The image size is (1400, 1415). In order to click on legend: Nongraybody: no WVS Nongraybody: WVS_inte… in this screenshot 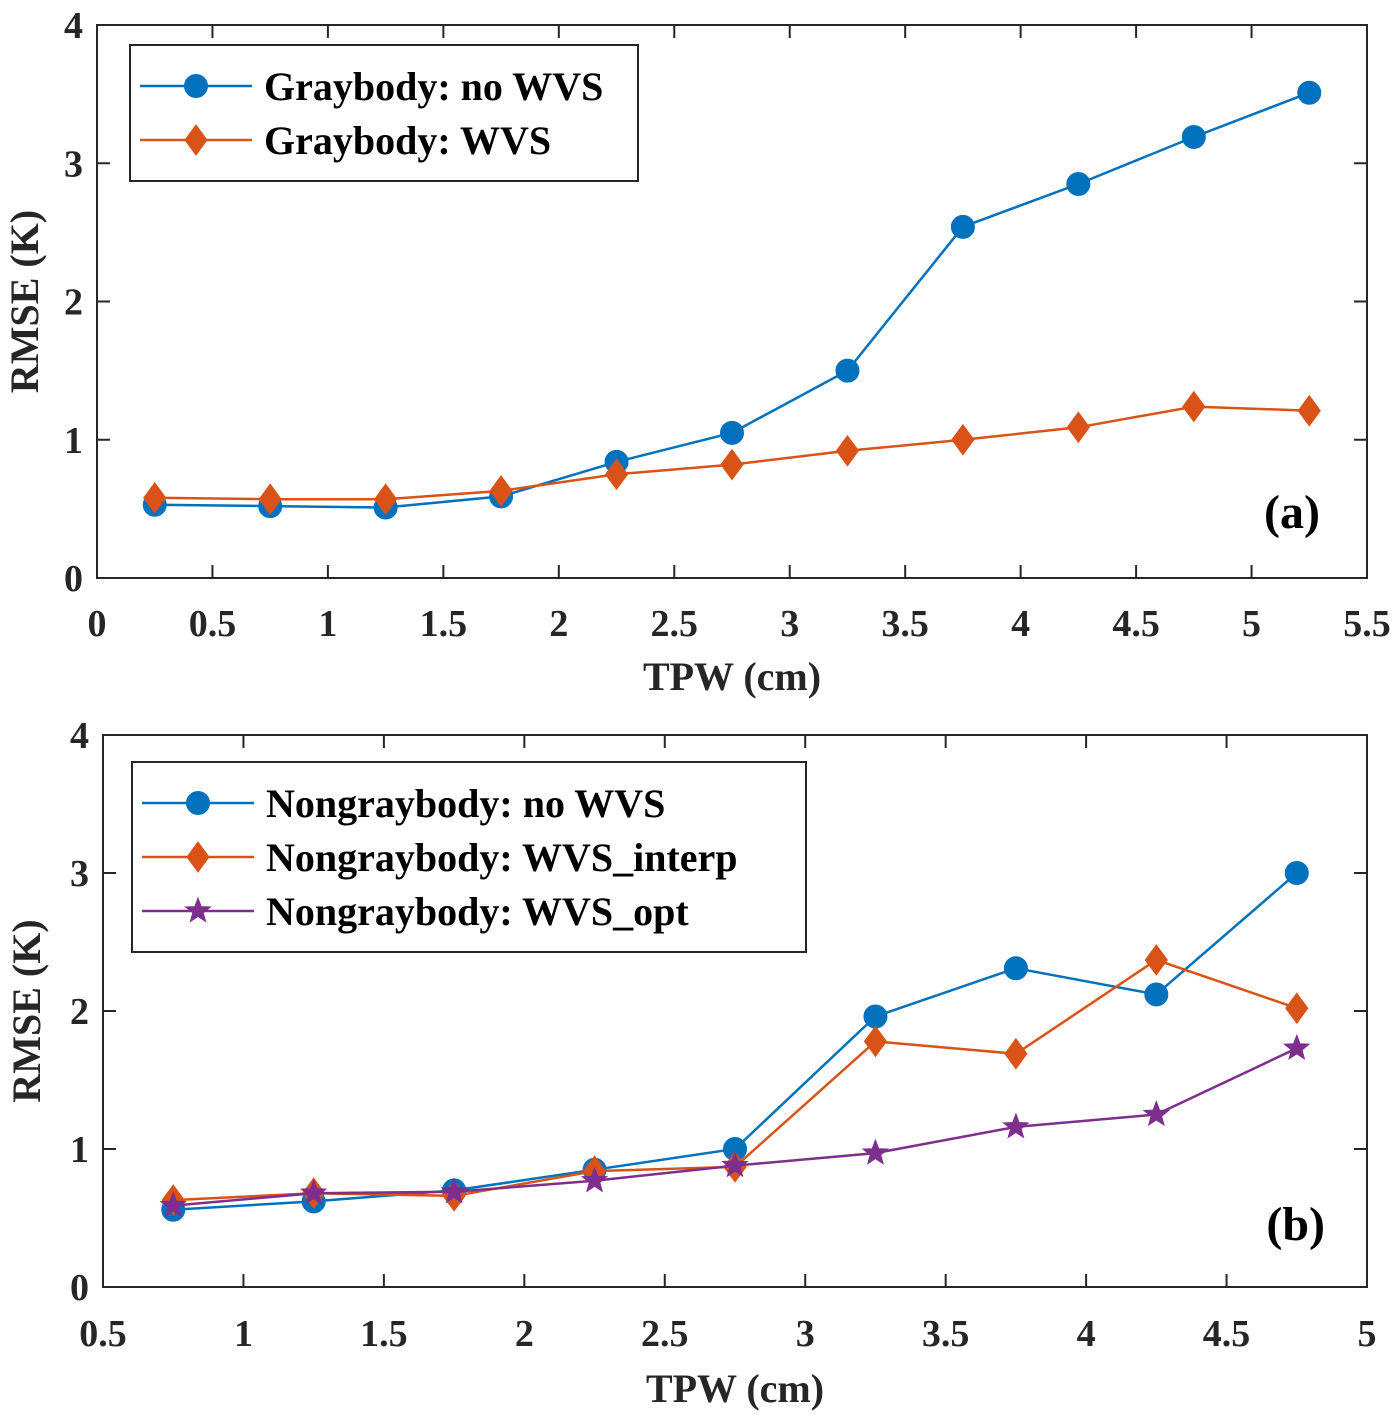, I will do `click(469, 857)`.